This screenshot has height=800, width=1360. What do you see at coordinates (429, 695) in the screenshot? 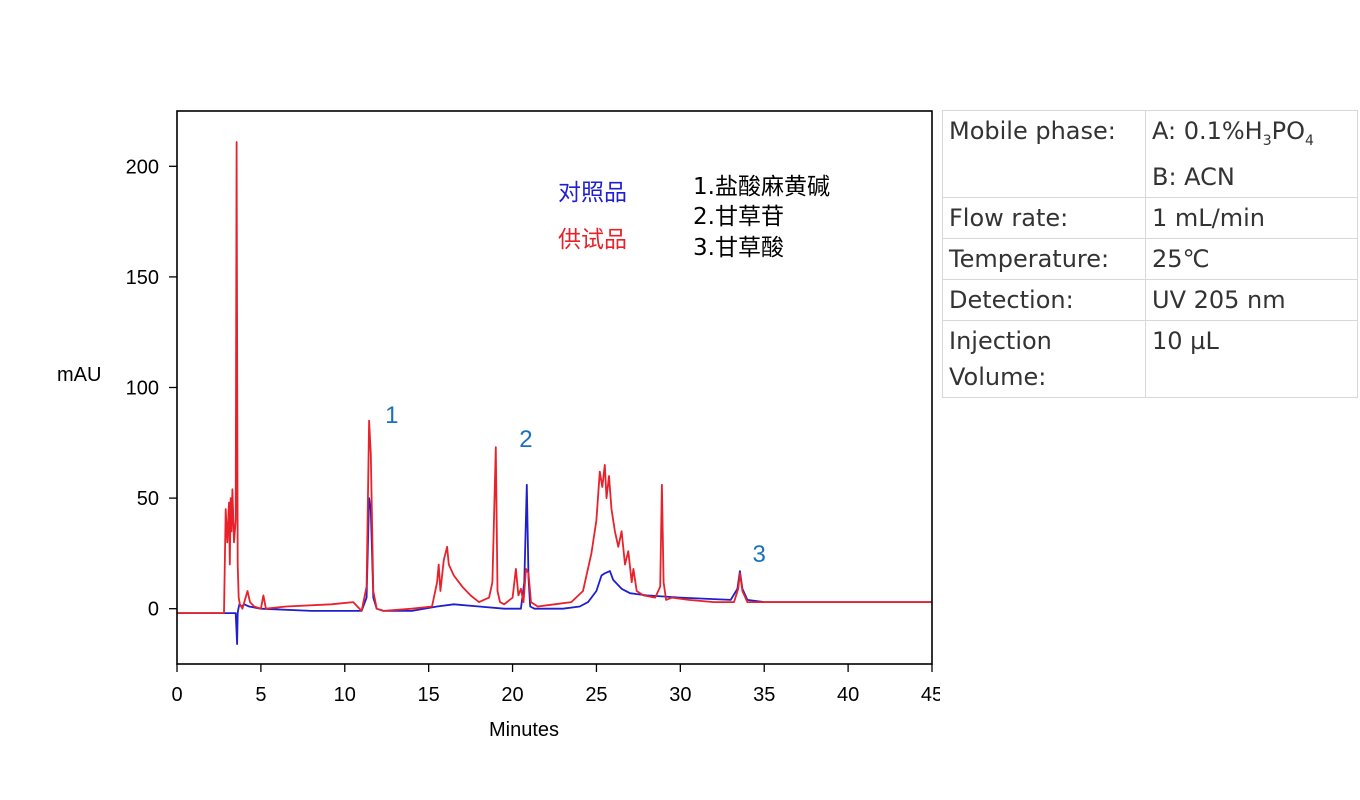
I see `x-tick-label: 15` at bounding box center [429, 695].